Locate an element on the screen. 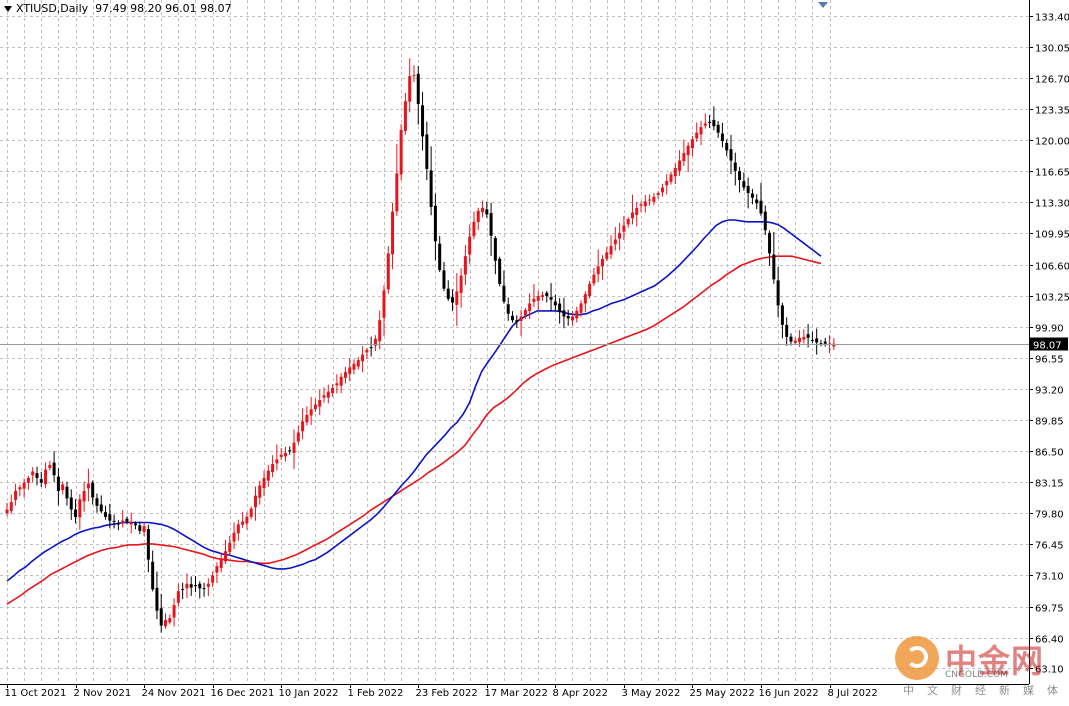 The width and height of the screenshot is (1069, 706). y-tick-label: 66.40 is located at coordinates (1049, 640).